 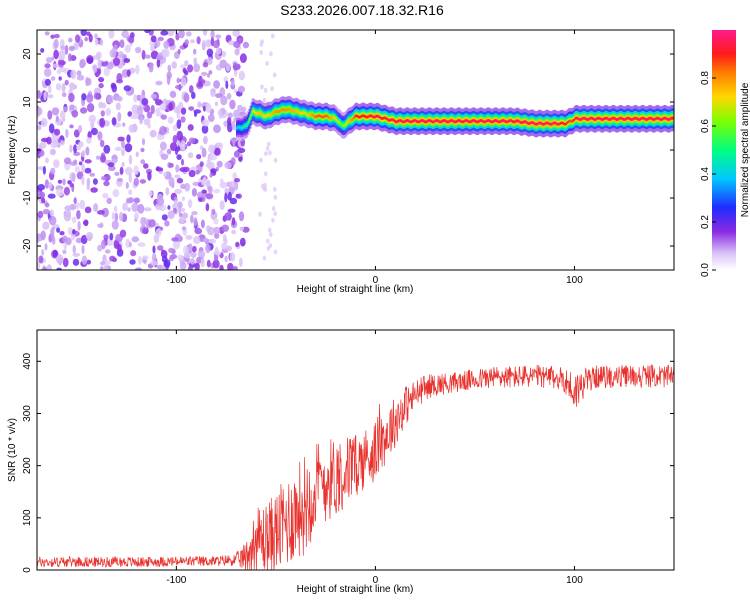 What do you see at coordinates (708, 174) in the screenshot?
I see `colorbar-ticks: 0.0 0.2 0.4 0.6 0.8` at bounding box center [708, 174].